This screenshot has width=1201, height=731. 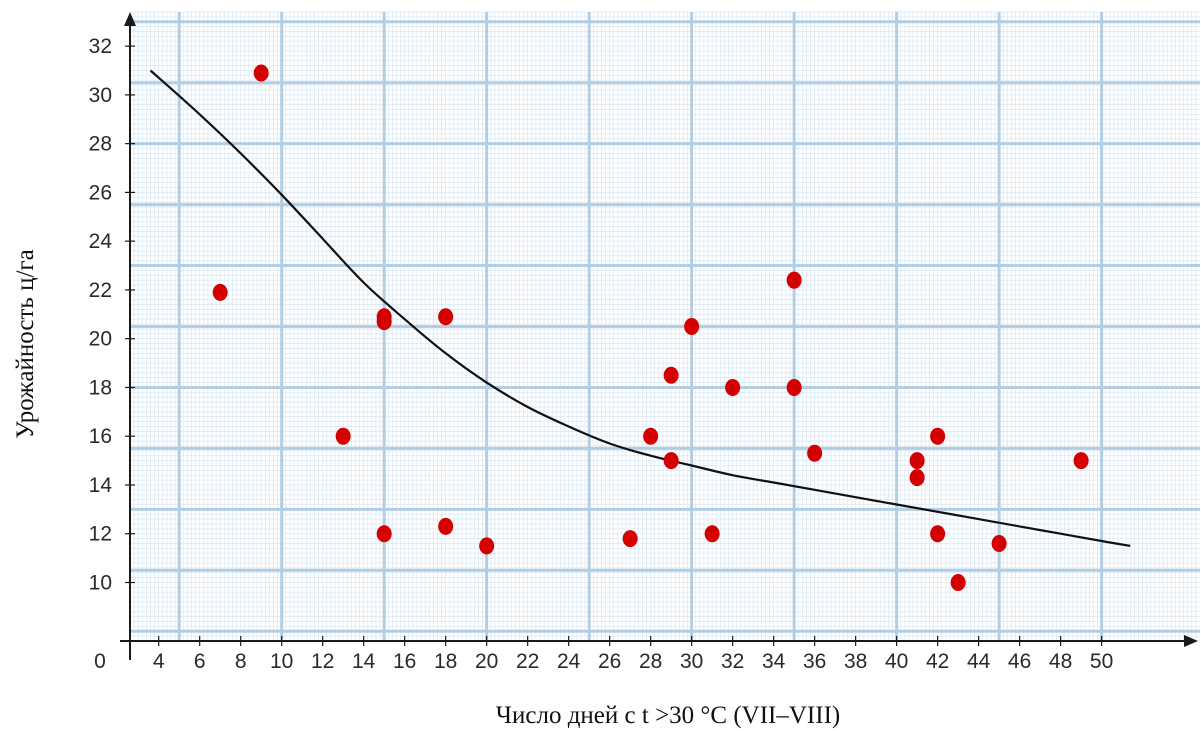 I want to click on y-tick-label: 16, so click(x=100, y=436).